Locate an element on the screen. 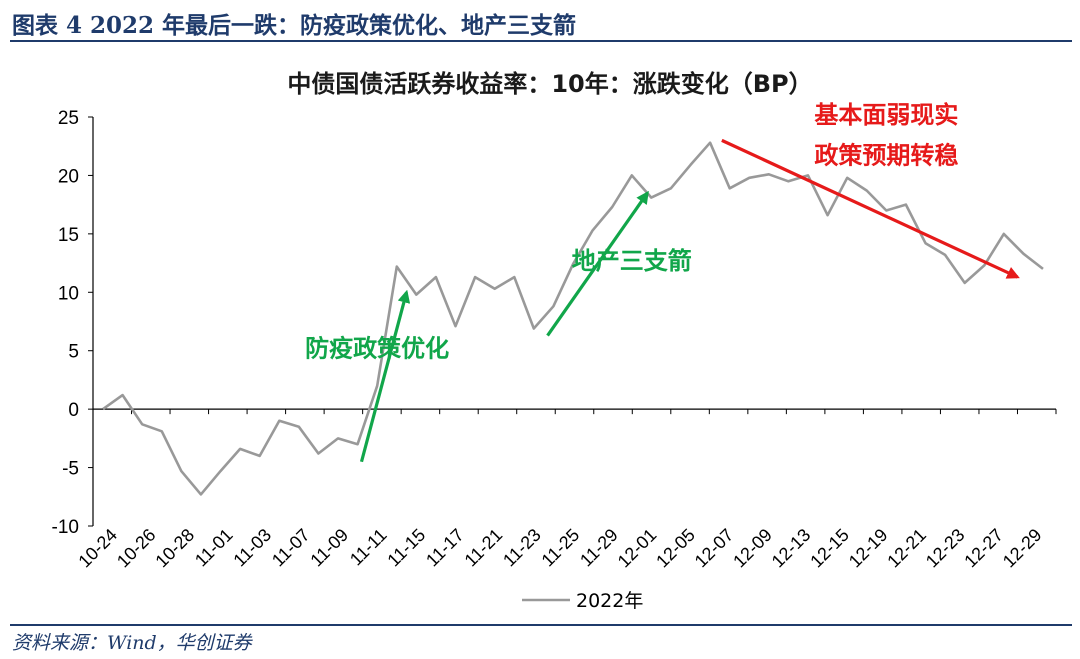 This screenshot has height=659, width=1080. figure-caption: 图表 4 2022 年最后一跌：防疫政策优化、地产三支箭 is located at coordinates (294, 25).